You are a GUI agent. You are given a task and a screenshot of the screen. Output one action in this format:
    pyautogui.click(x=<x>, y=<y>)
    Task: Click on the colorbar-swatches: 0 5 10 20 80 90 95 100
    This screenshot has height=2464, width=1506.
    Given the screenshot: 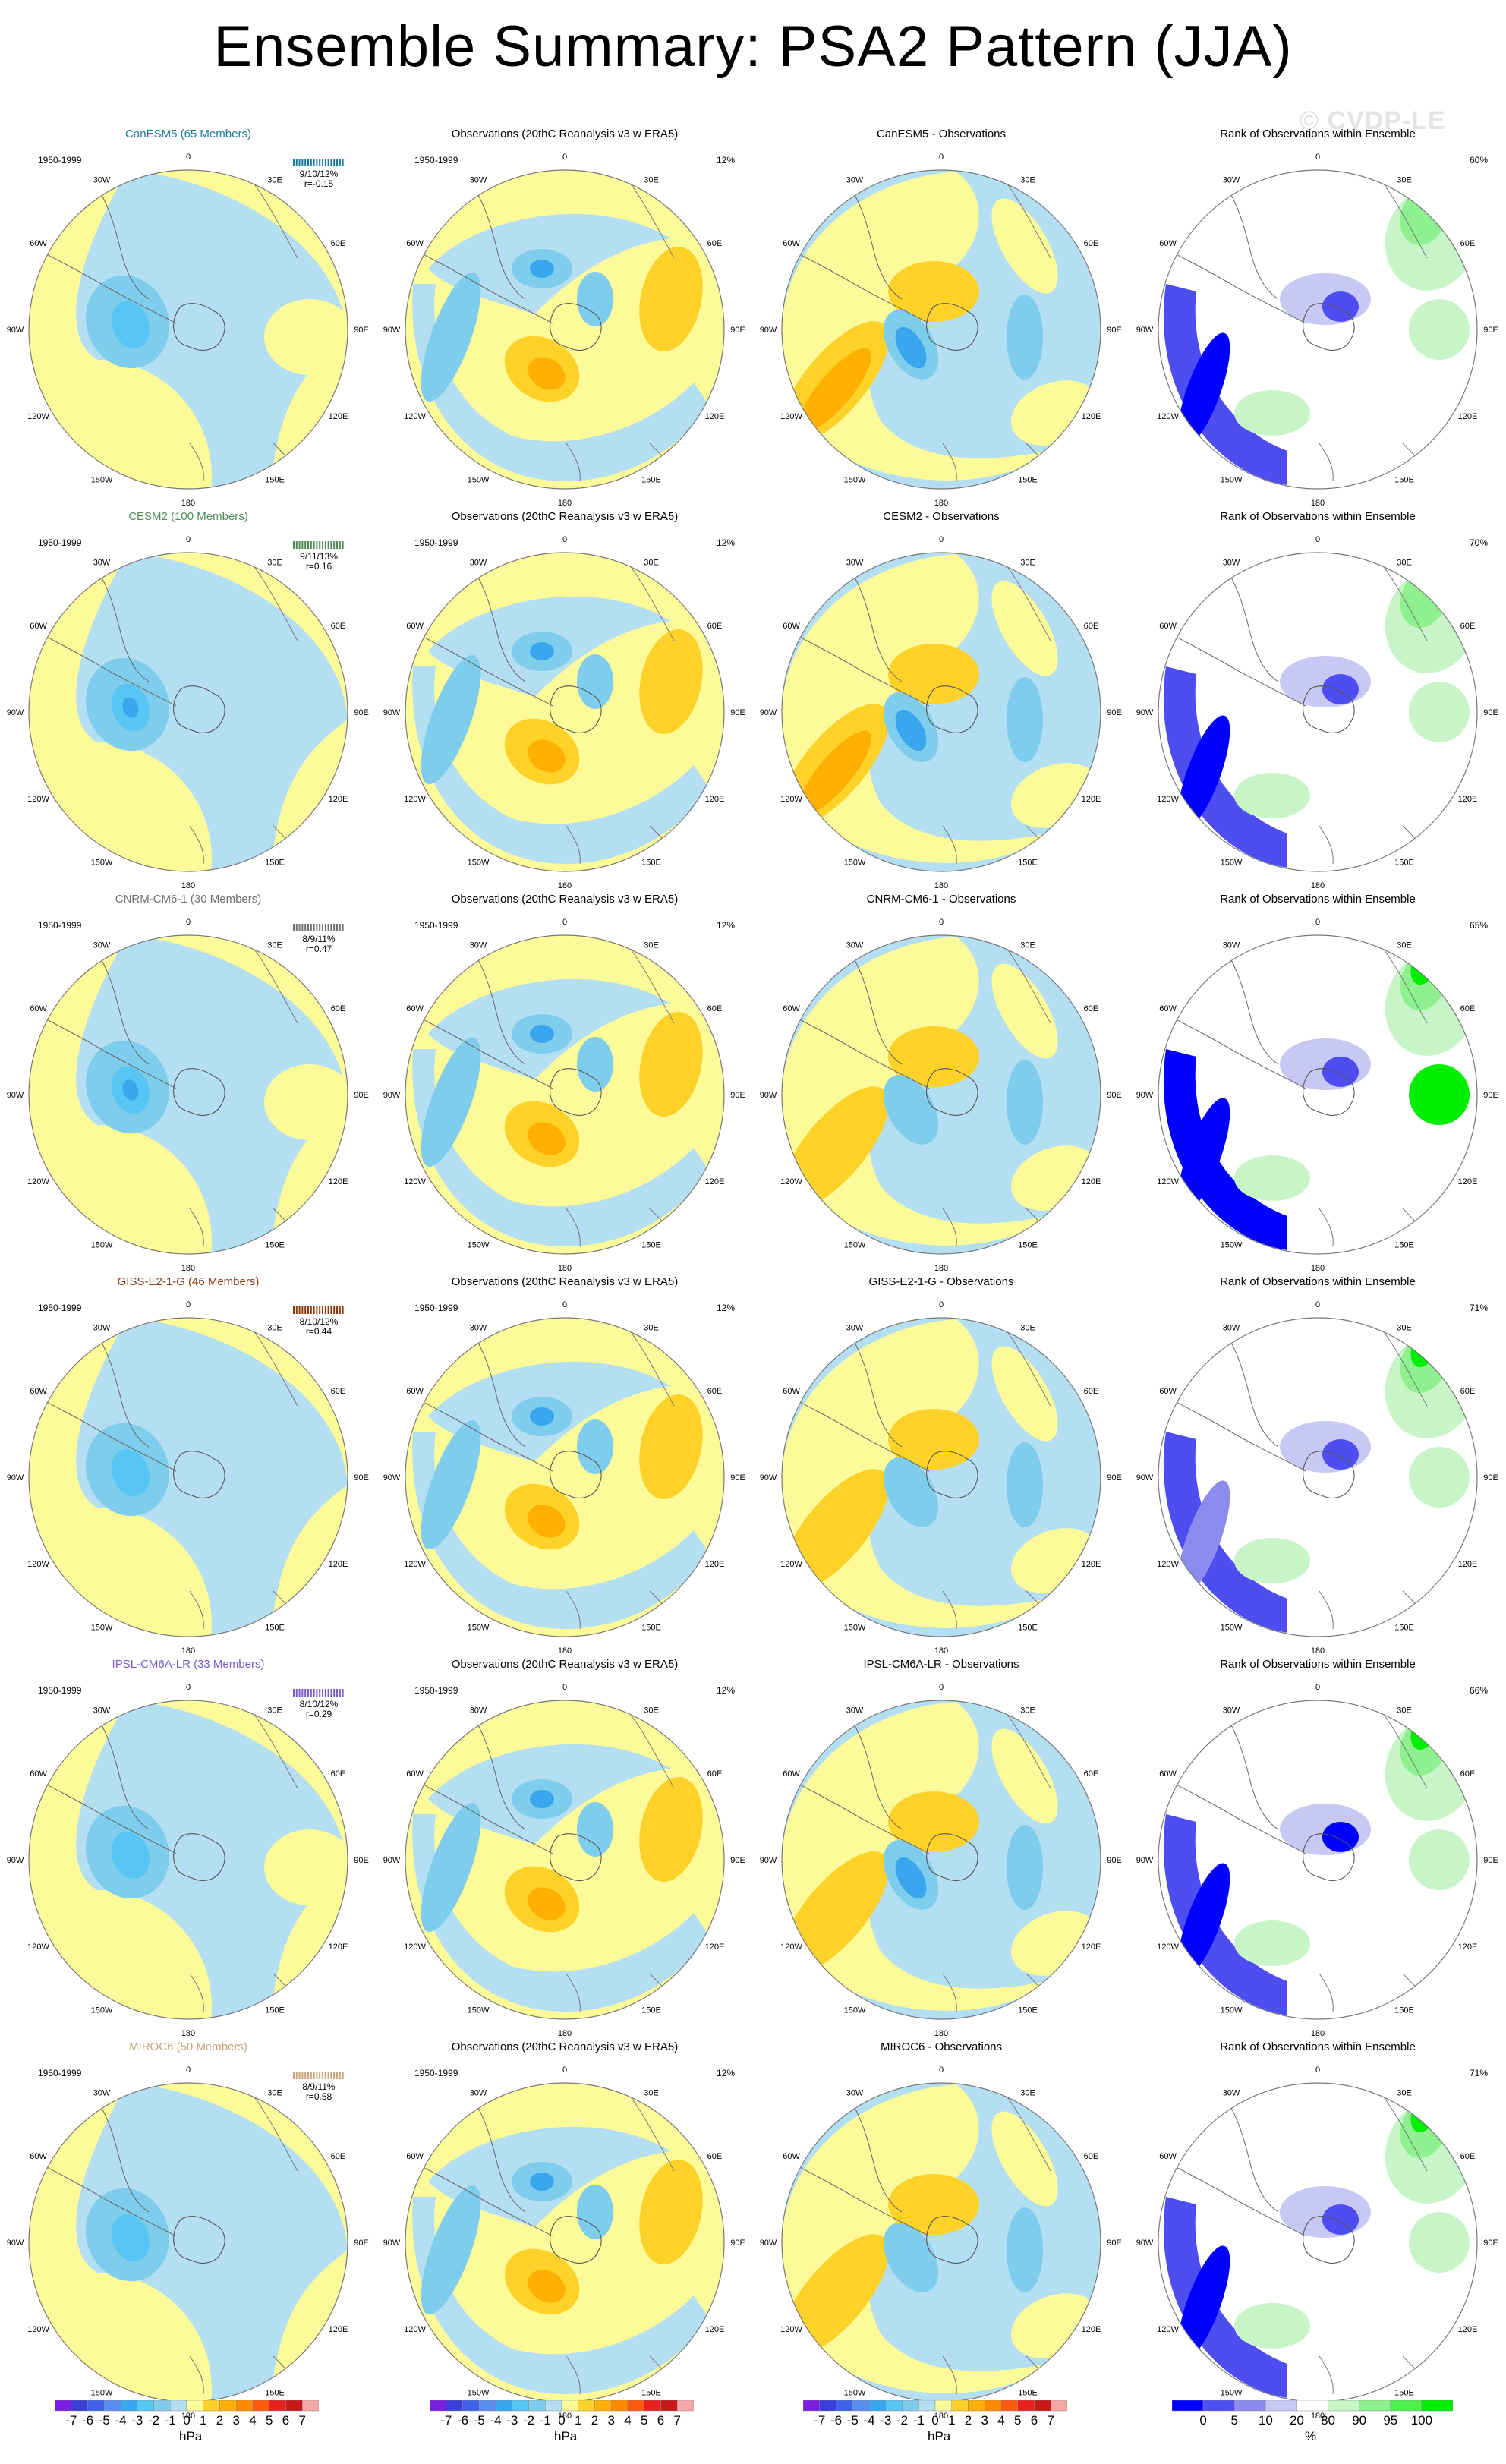 What is the action you would take?
    pyautogui.click(x=1312, y=2414)
    